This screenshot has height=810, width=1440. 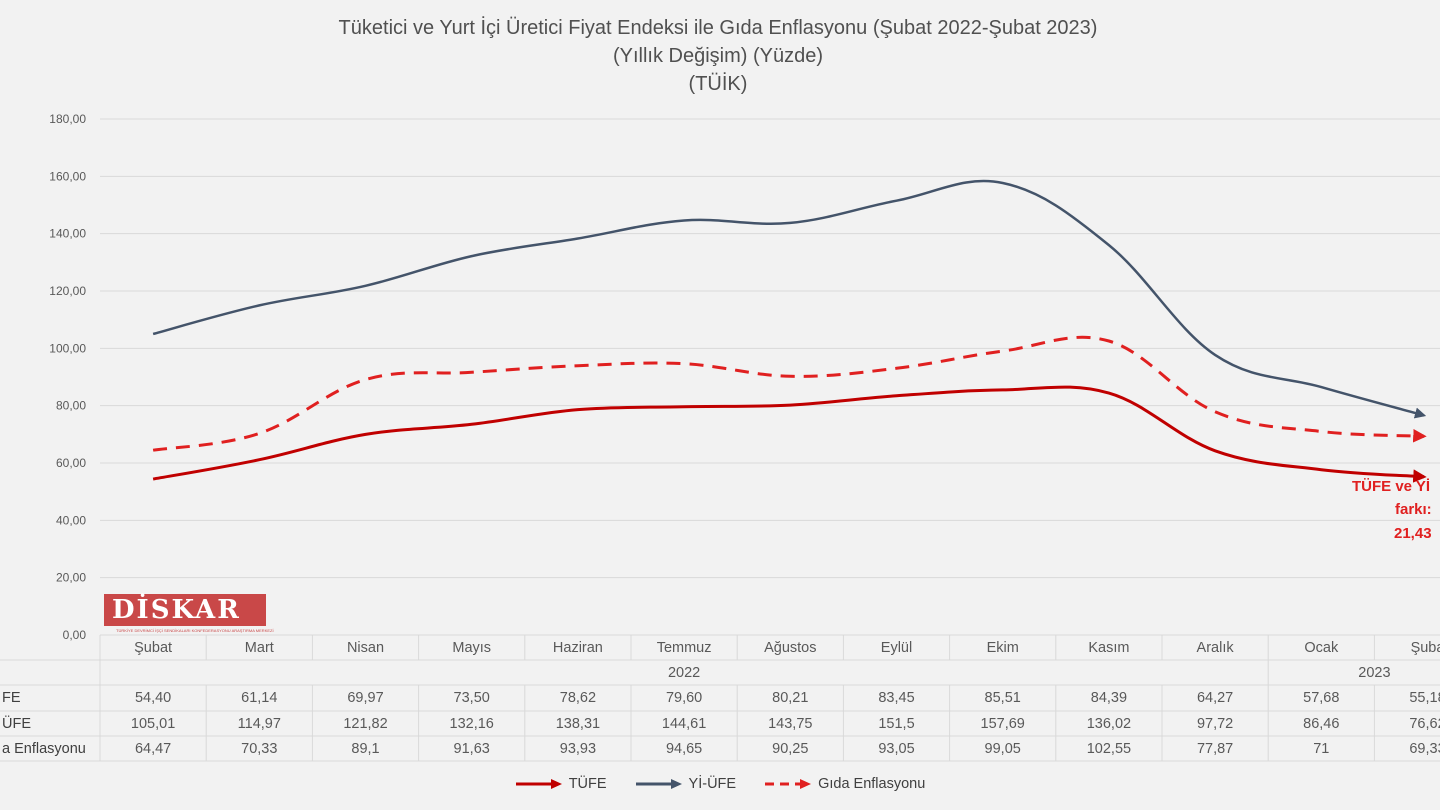 What do you see at coordinates (1109, 749) in the screenshot?
I see `table-cell-value: 102,55` at bounding box center [1109, 749].